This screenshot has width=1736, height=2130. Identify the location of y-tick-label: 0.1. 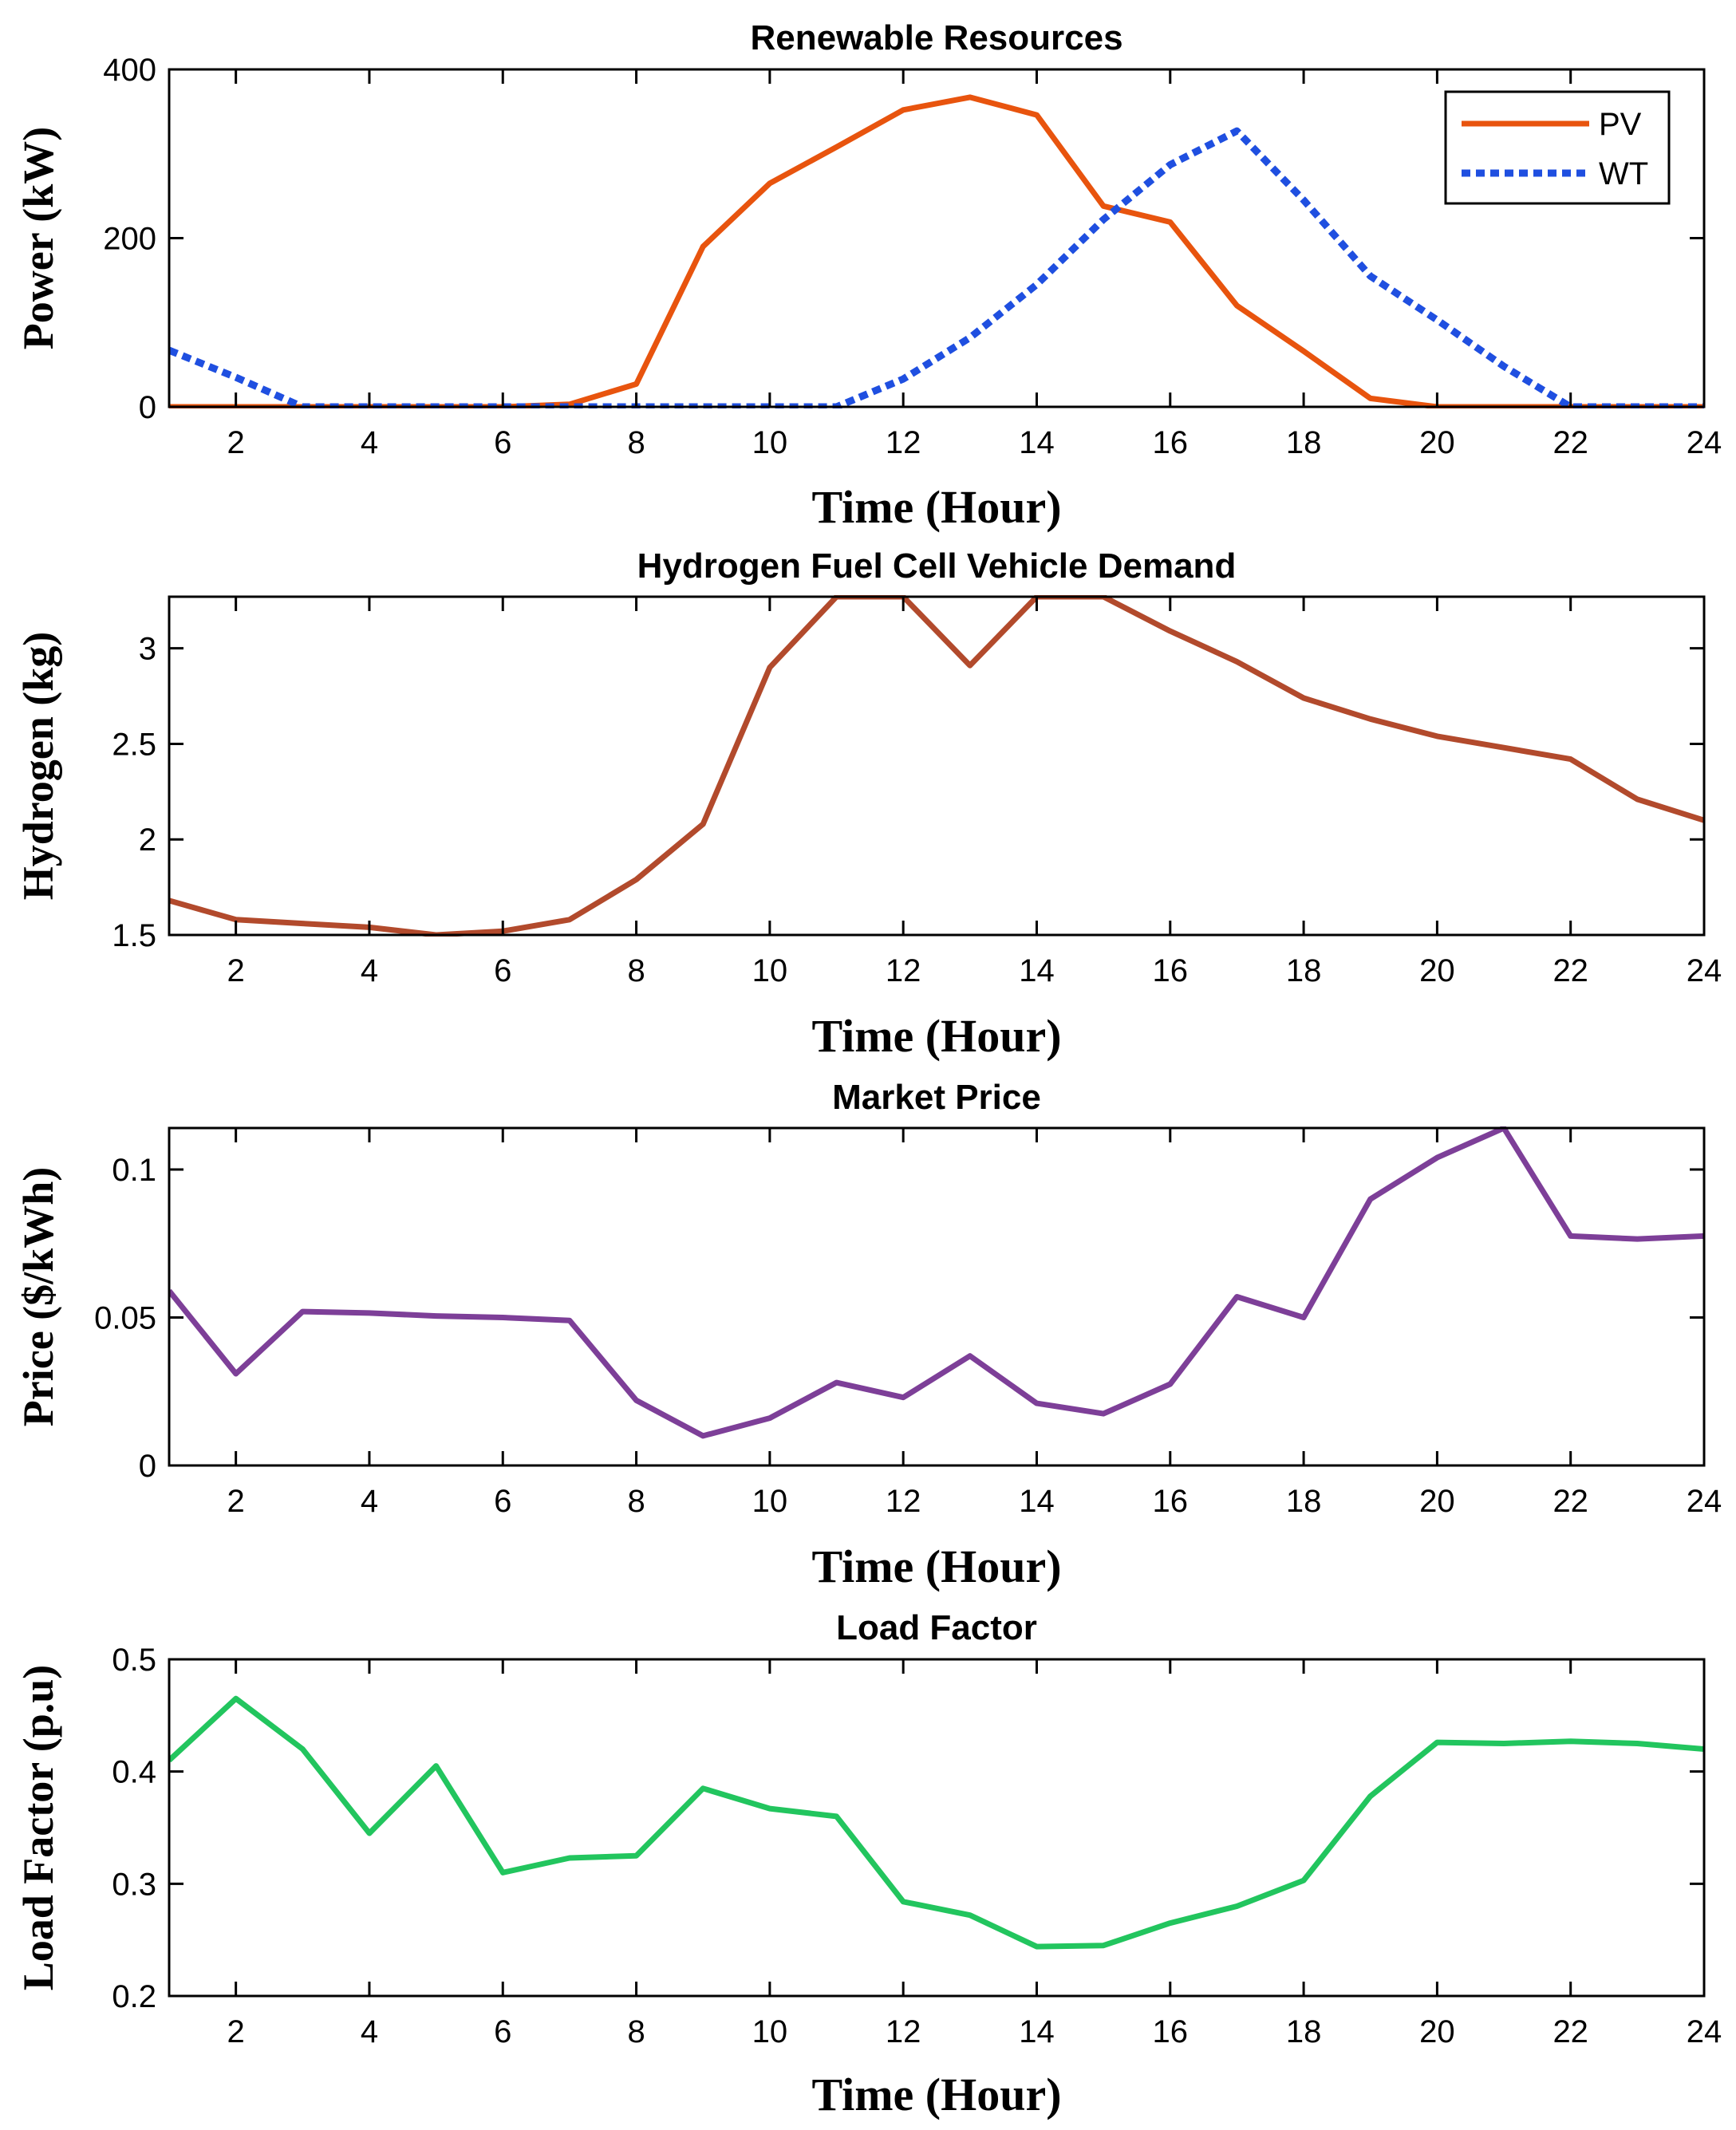
(134, 1170).